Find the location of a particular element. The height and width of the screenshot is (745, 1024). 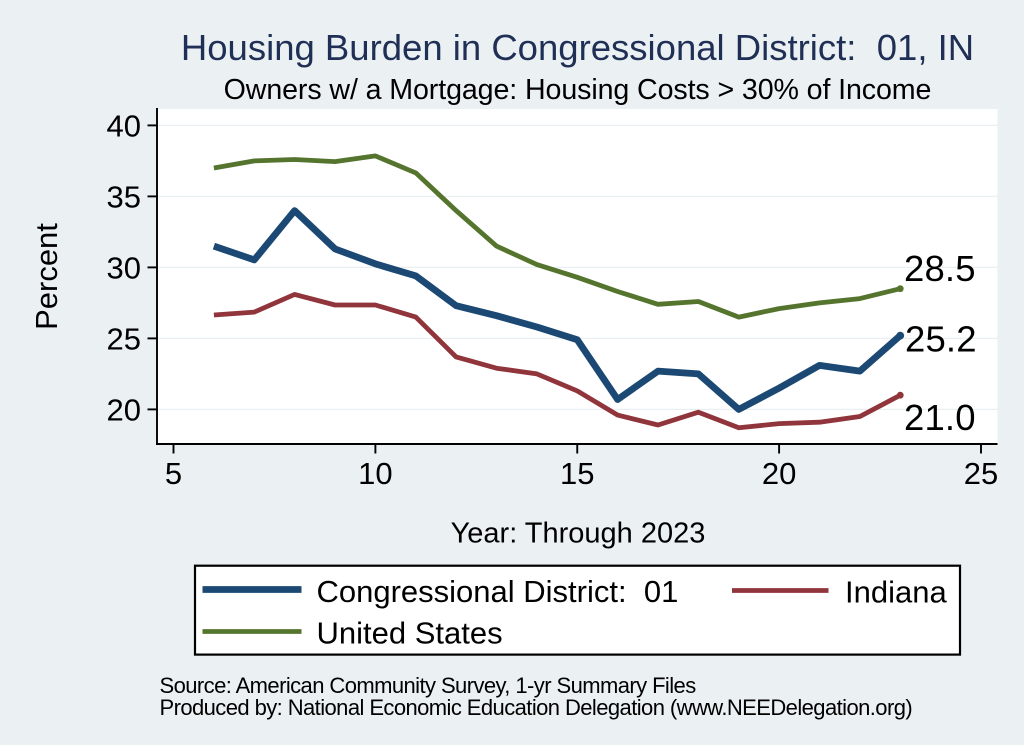

svg-text: 15 is located at coordinates (577, 473).